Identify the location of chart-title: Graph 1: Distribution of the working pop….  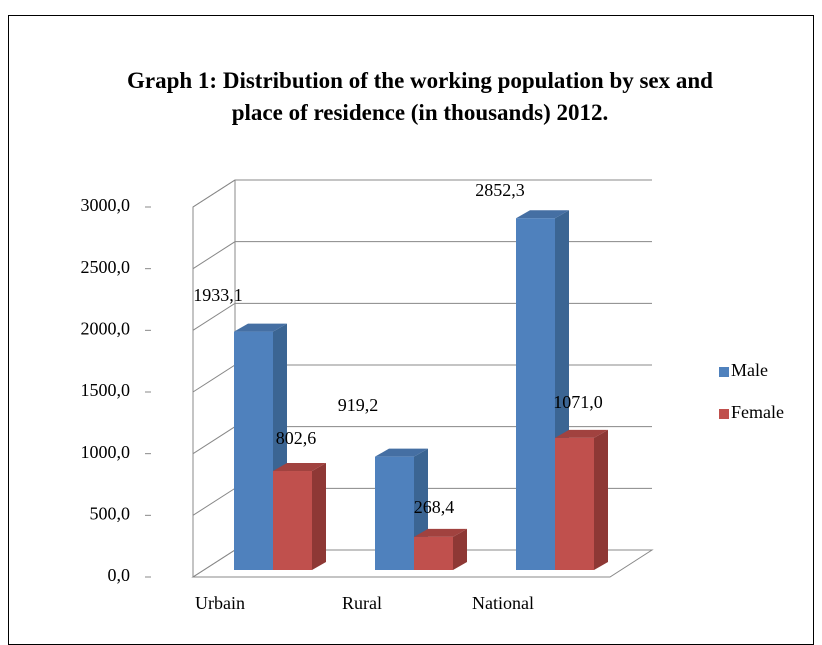
(420, 96).